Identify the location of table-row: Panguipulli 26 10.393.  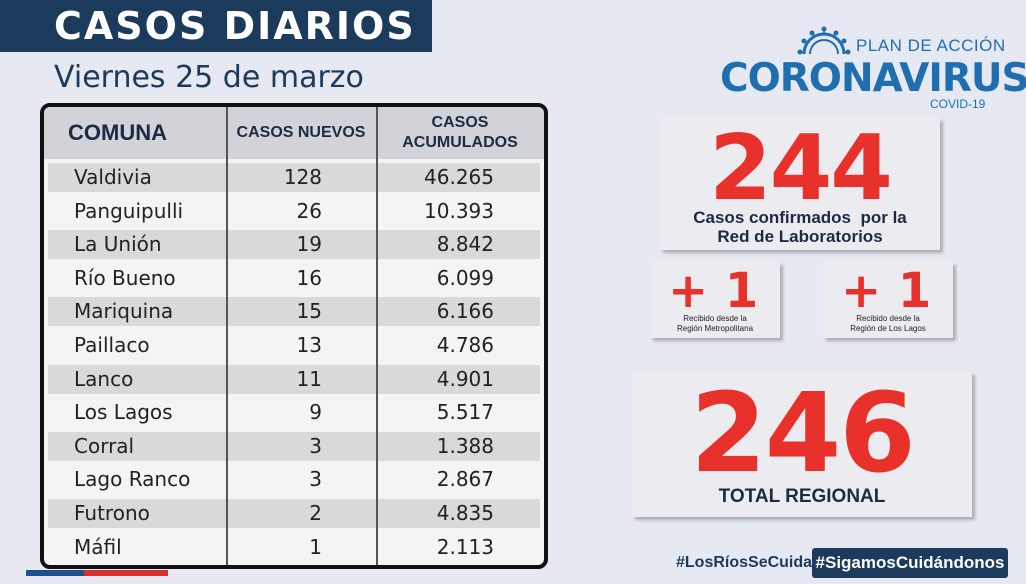
(294, 212).